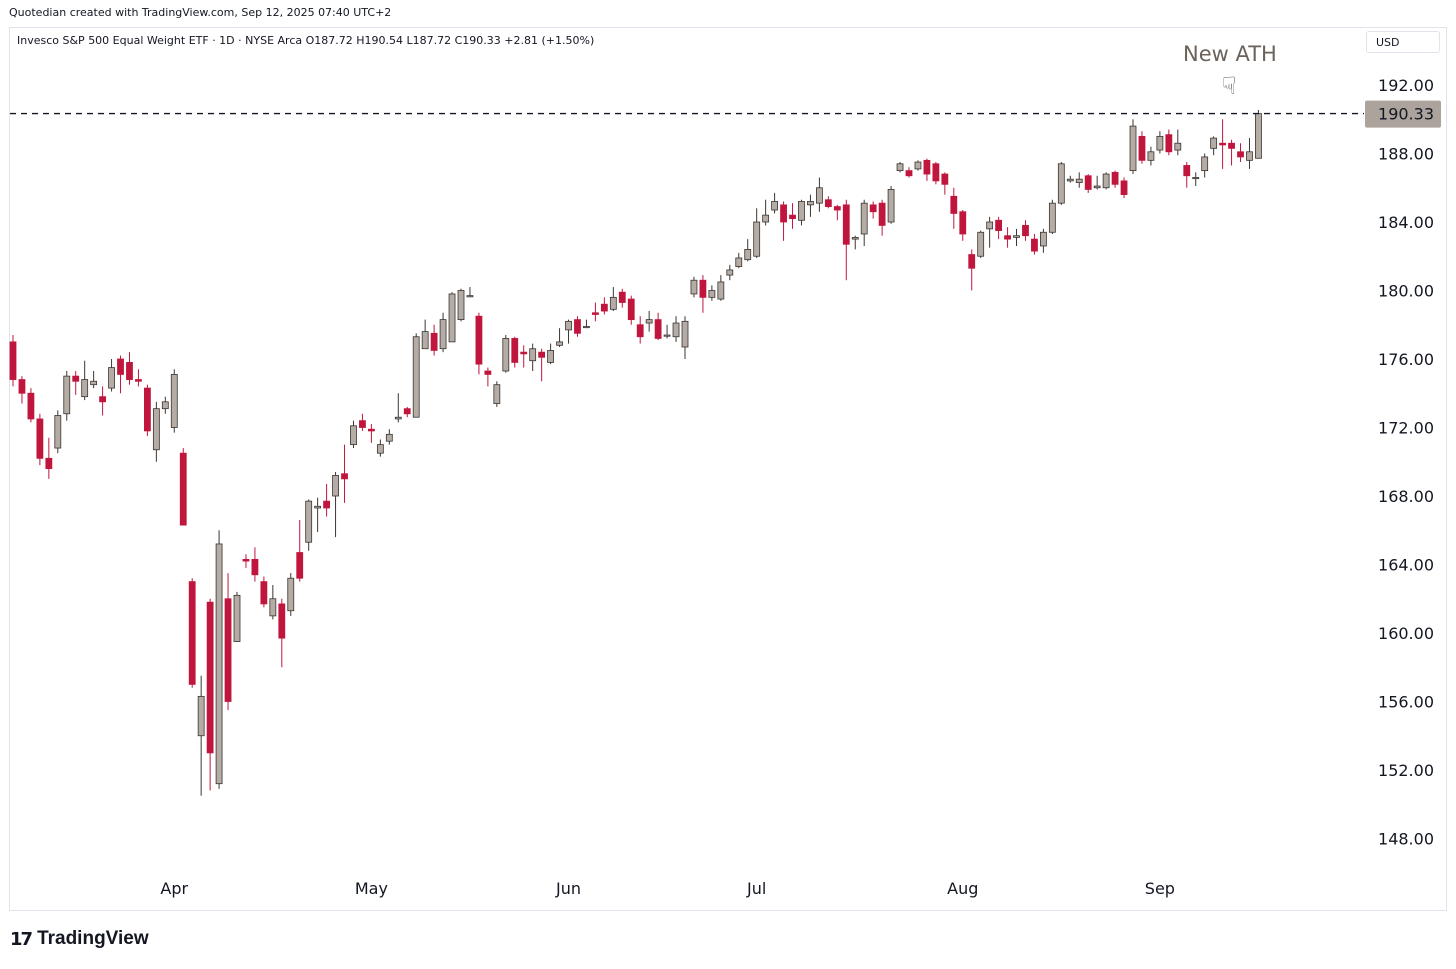  I want to click on tradingview-logo: 17 TradingView, so click(79, 939).